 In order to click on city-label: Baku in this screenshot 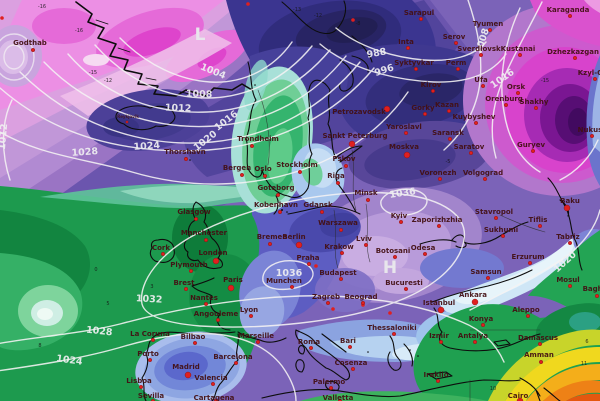, I will do `click(570, 201)`.